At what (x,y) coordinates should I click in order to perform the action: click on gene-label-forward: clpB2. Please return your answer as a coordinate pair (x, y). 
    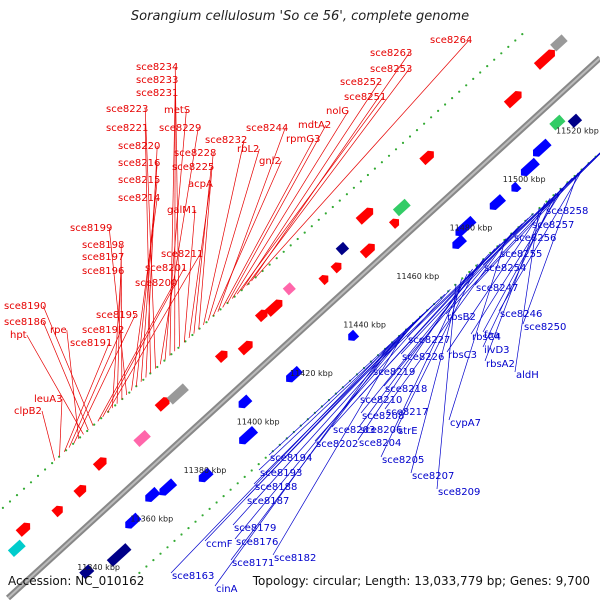
    Looking at the image, I should click on (28, 411).